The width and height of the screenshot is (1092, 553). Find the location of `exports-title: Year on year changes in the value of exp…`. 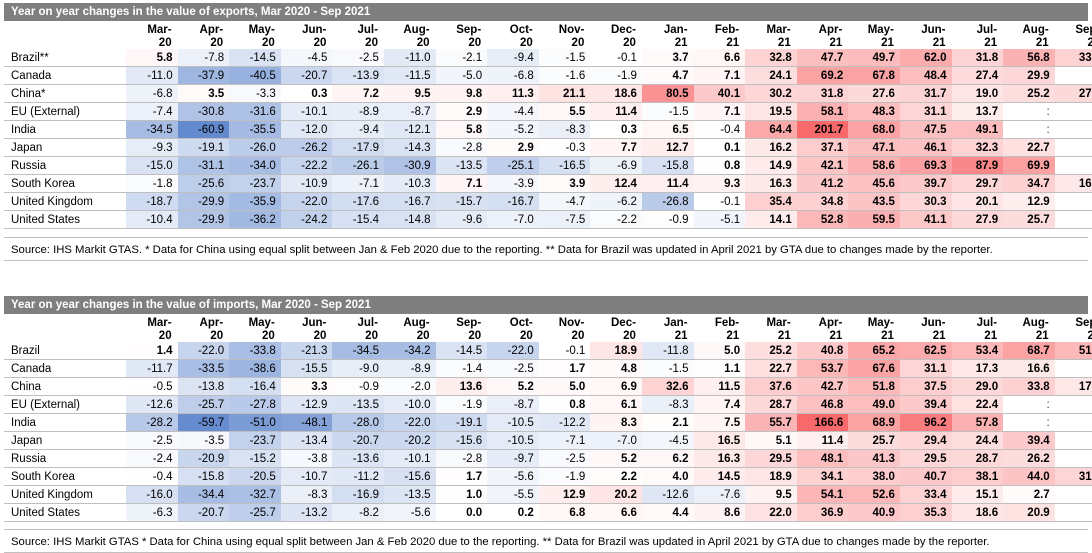

exports-title: Year on year changes in the value of exp… is located at coordinates (546, 12).